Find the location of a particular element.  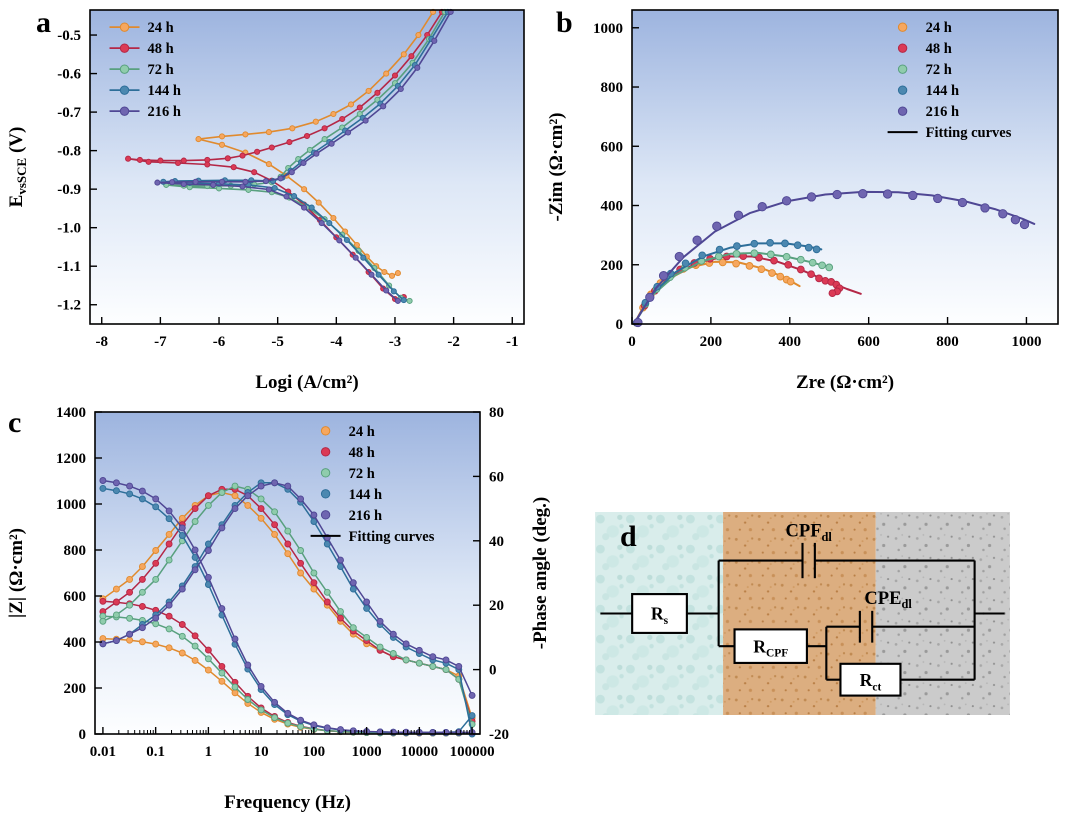

svg-text: 0.01 is located at coordinates (103, 752).